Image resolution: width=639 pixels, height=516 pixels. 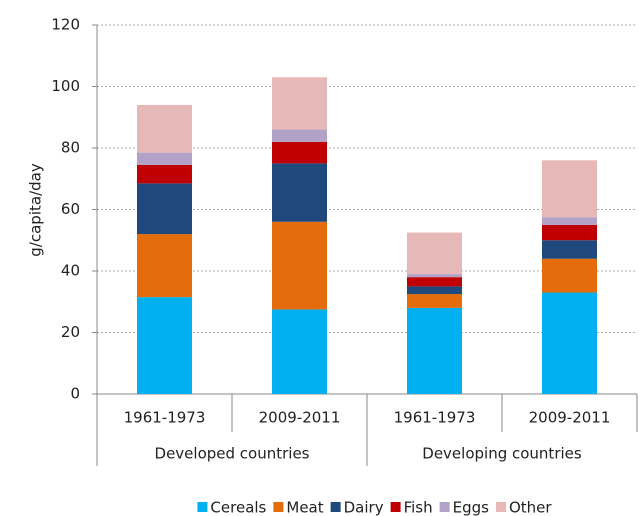 What do you see at coordinates (364, 507) in the screenshot?
I see `legend-label: Dairy` at bounding box center [364, 507].